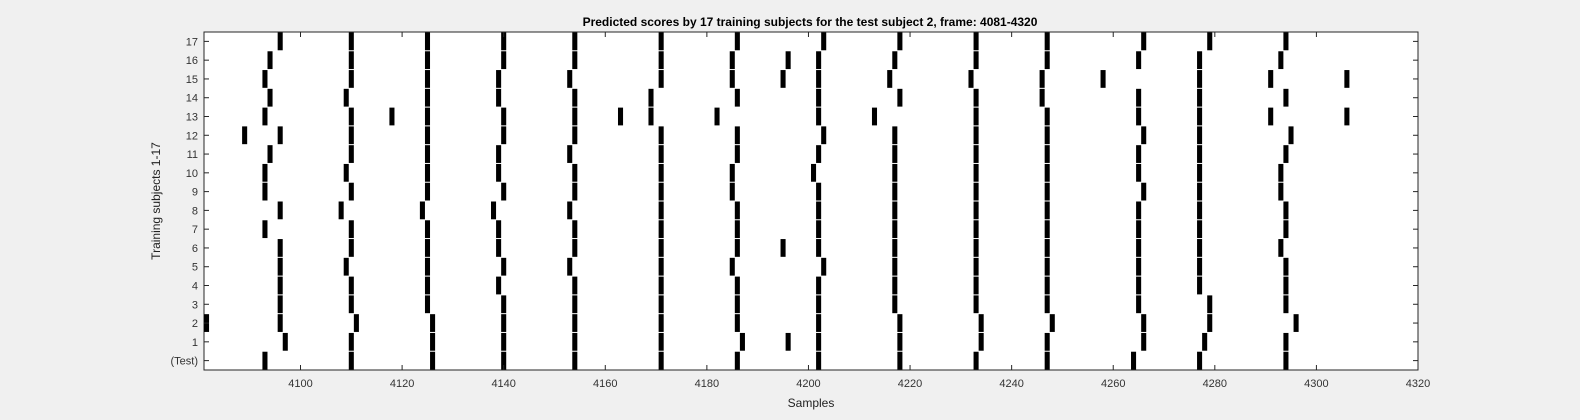  What do you see at coordinates (192, 61) in the screenshot?
I see `y-tick-label: 16` at bounding box center [192, 61].